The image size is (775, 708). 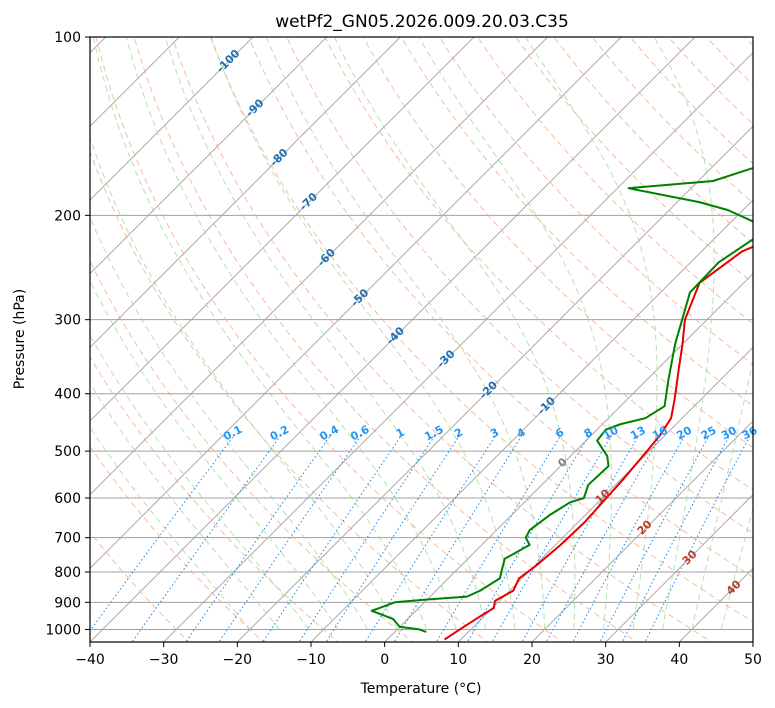 What do you see at coordinates (20, 339) in the screenshot?
I see `y-axis-label: Pressure (hPa)` at bounding box center [20, 339].